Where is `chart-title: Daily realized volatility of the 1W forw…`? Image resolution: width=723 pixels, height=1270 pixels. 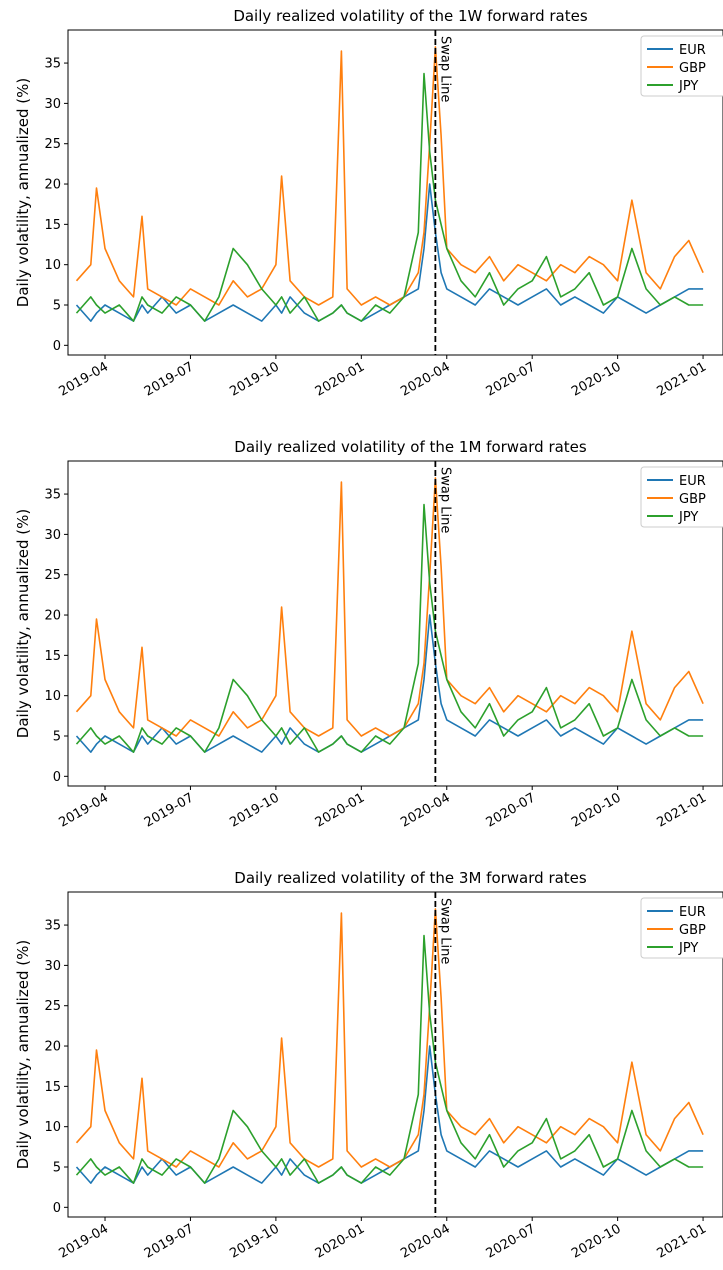
chart-title: Daily realized volatility of the 1W forw… is located at coordinates (410, 16).